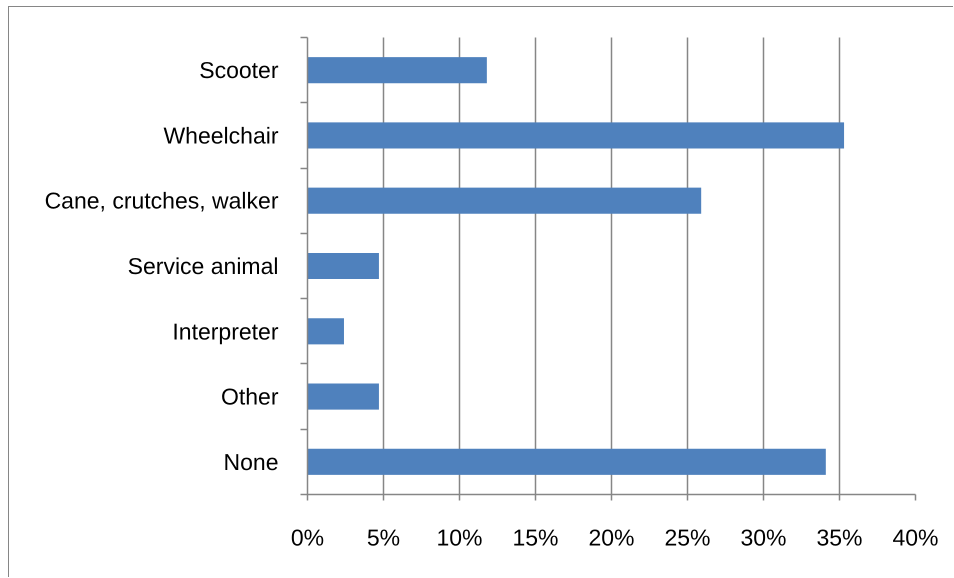 This screenshot has height=578, width=954. Describe the element at coordinates (203, 266) in the screenshot. I see `y-tick-label: Service animal` at that location.